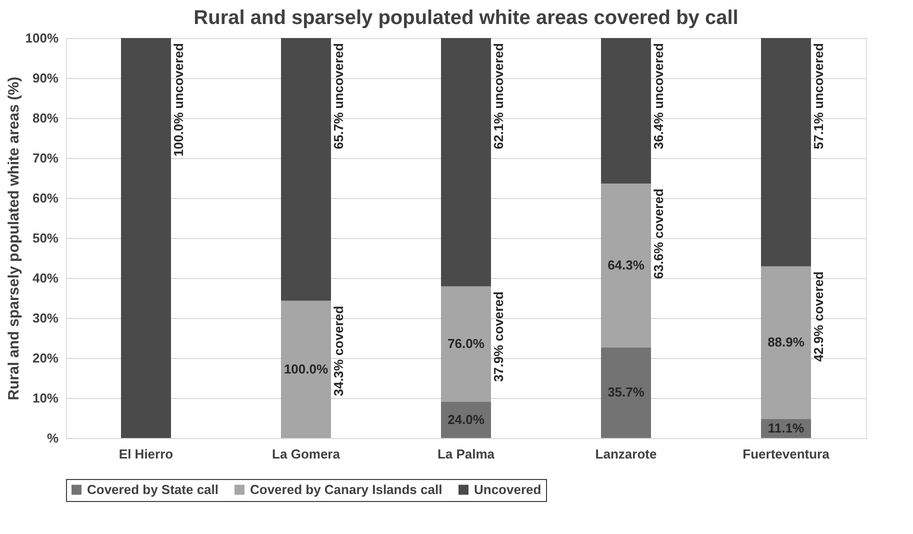 This screenshot has height=534, width=913. Describe the element at coordinates (658, 96) in the screenshot. I see `annotation: 36.4% uncovered` at that location.